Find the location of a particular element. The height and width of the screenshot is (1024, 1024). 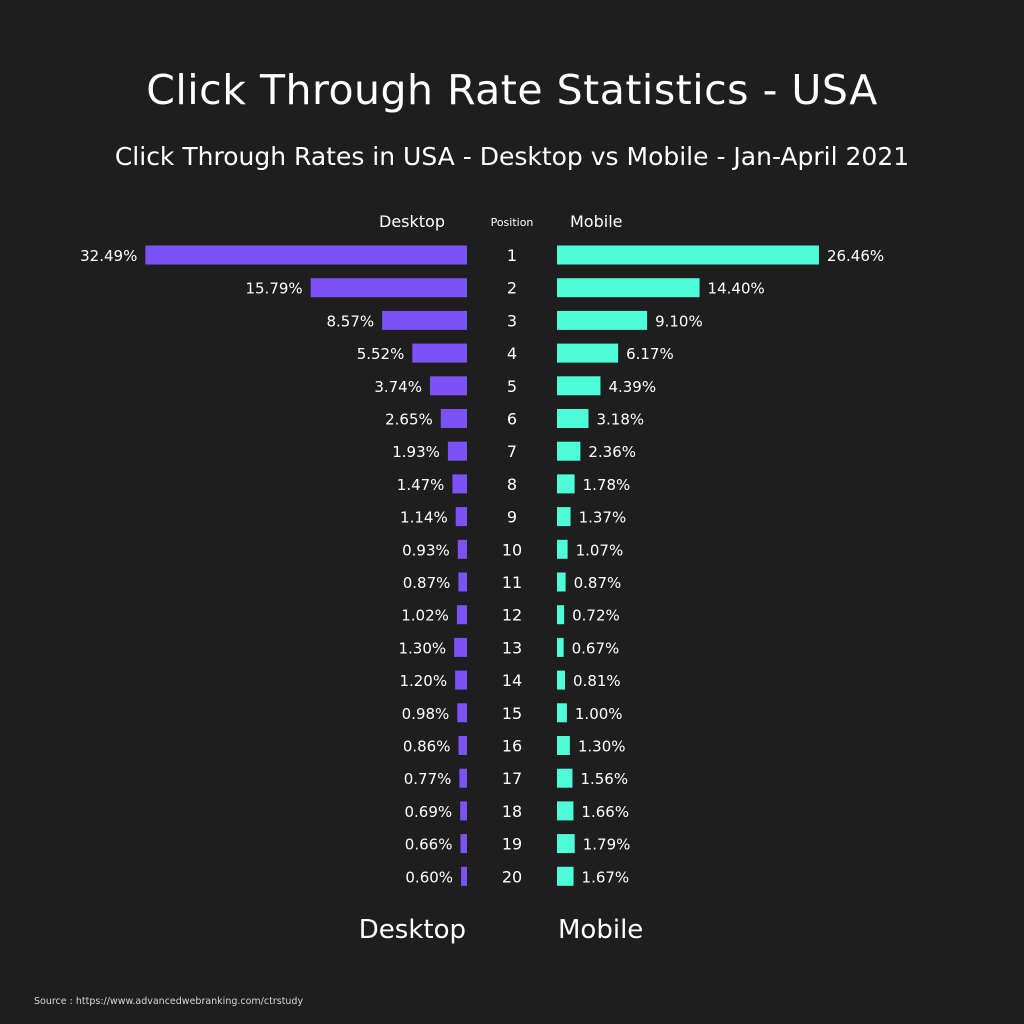

mobile-value-label: 1.00% is located at coordinates (599, 714).